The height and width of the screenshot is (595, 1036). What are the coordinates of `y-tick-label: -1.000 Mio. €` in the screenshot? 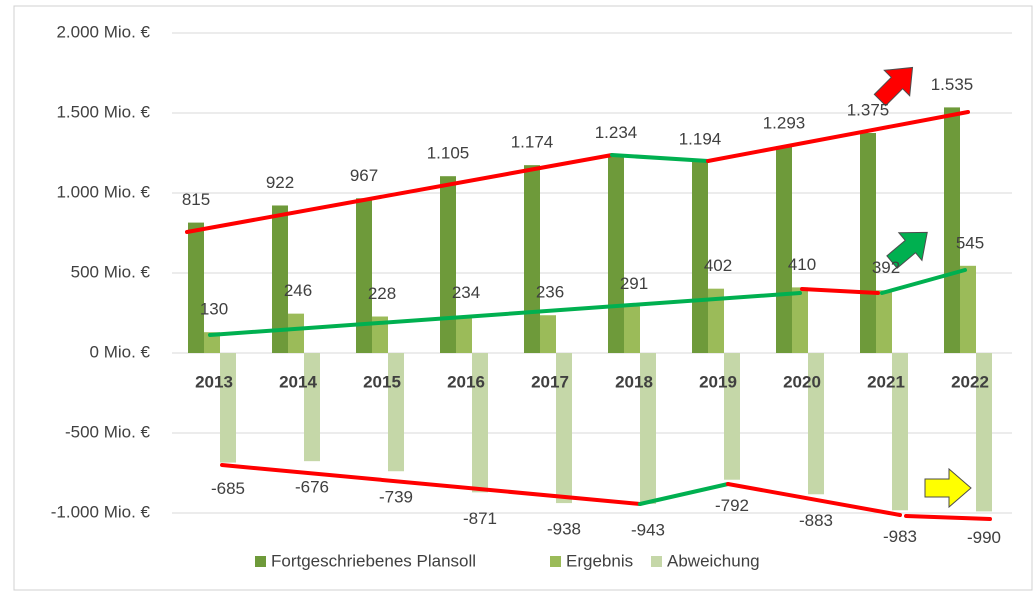 It's located at (101, 511).